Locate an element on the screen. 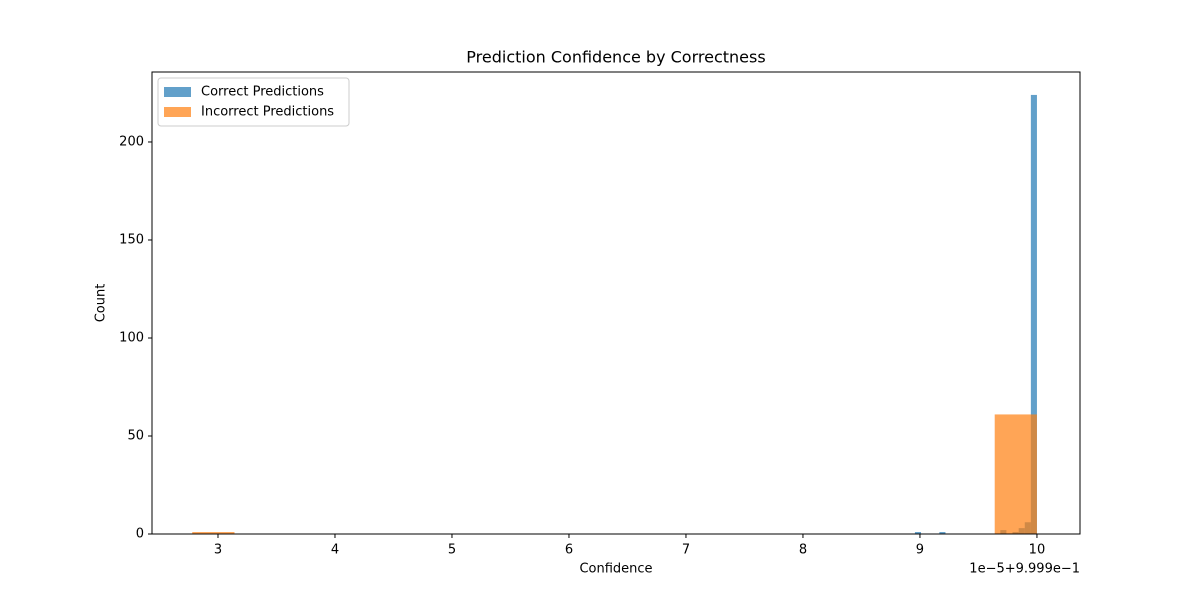 The image size is (1200, 600). chart-title: Prediction Confidence by Correctness is located at coordinates (615, 57).